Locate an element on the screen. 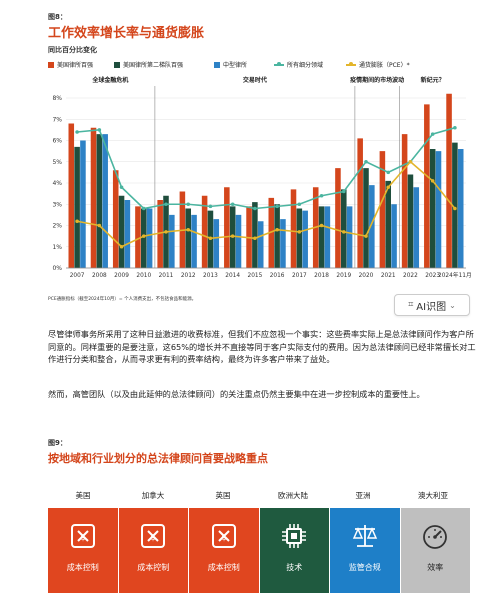 This screenshot has width=504, height=593. bar-1-2019 is located at coordinates (344, 228).